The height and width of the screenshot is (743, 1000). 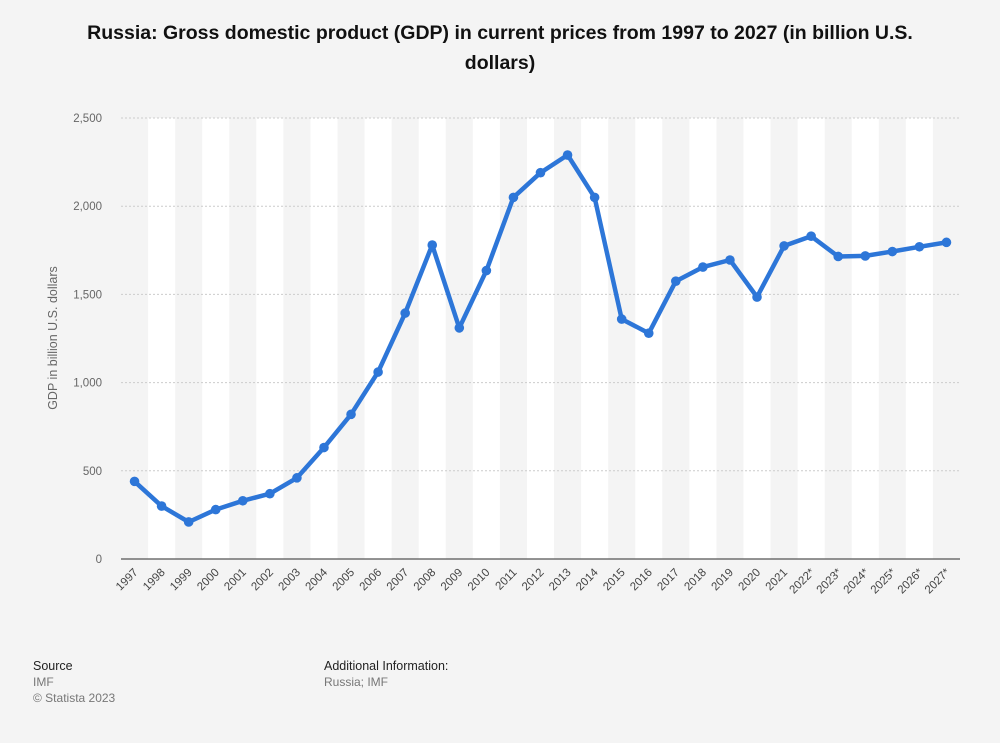 What do you see at coordinates (99, 560) in the screenshot?
I see `y-tick-label: 0` at bounding box center [99, 560].